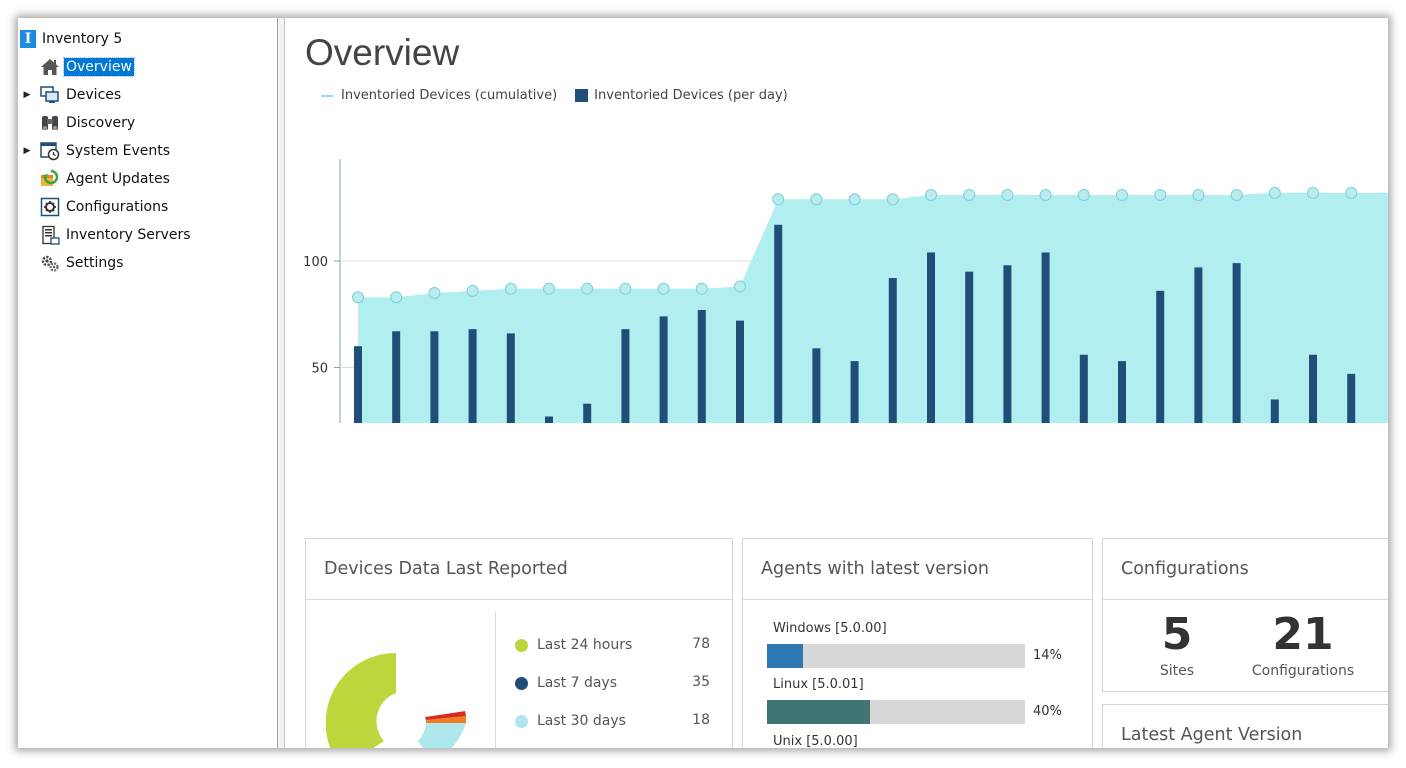  I want to click on agent-label-unix: Unix [5.0.00], so click(815, 741).